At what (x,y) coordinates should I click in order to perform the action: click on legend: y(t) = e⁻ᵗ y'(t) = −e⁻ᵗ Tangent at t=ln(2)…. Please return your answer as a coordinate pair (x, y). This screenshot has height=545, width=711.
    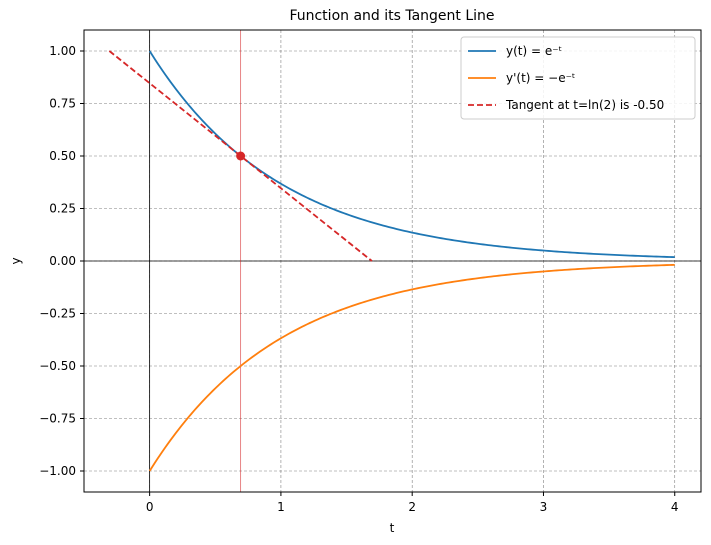
    Looking at the image, I should click on (578, 78).